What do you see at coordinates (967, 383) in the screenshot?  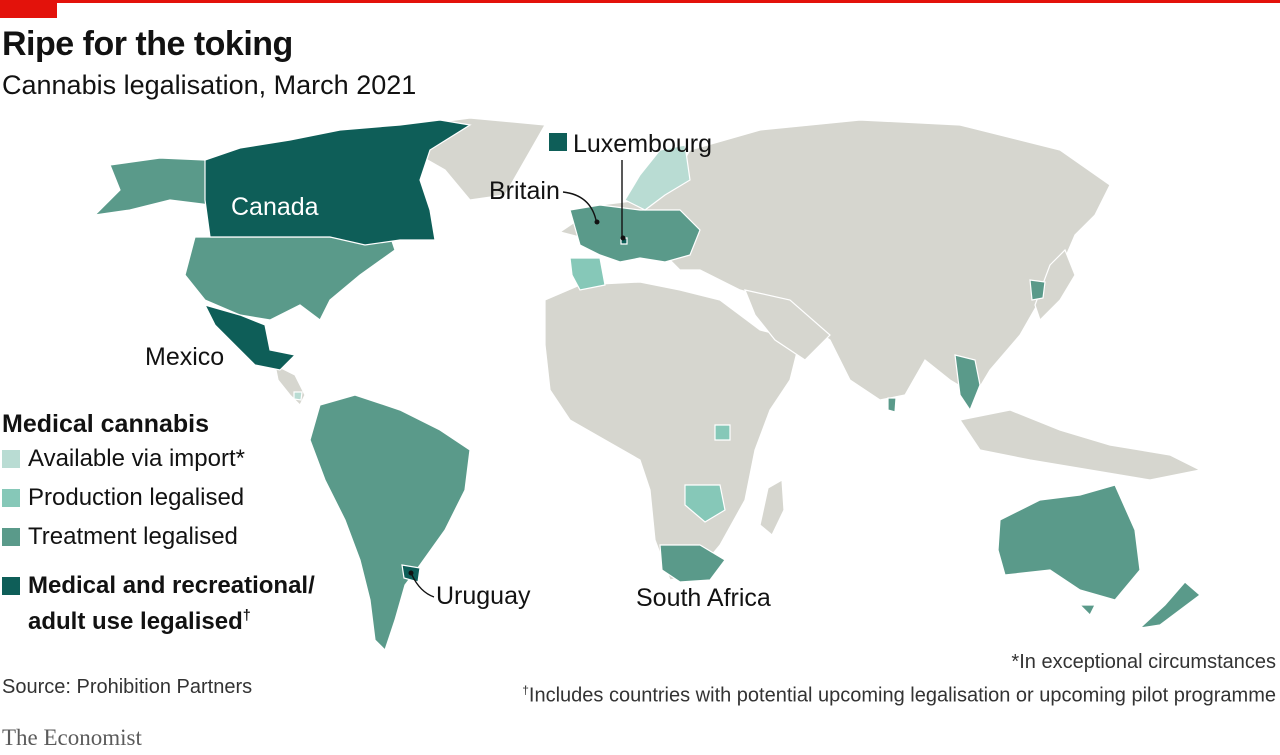 I see `thailand` at bounding box center [967, 383].